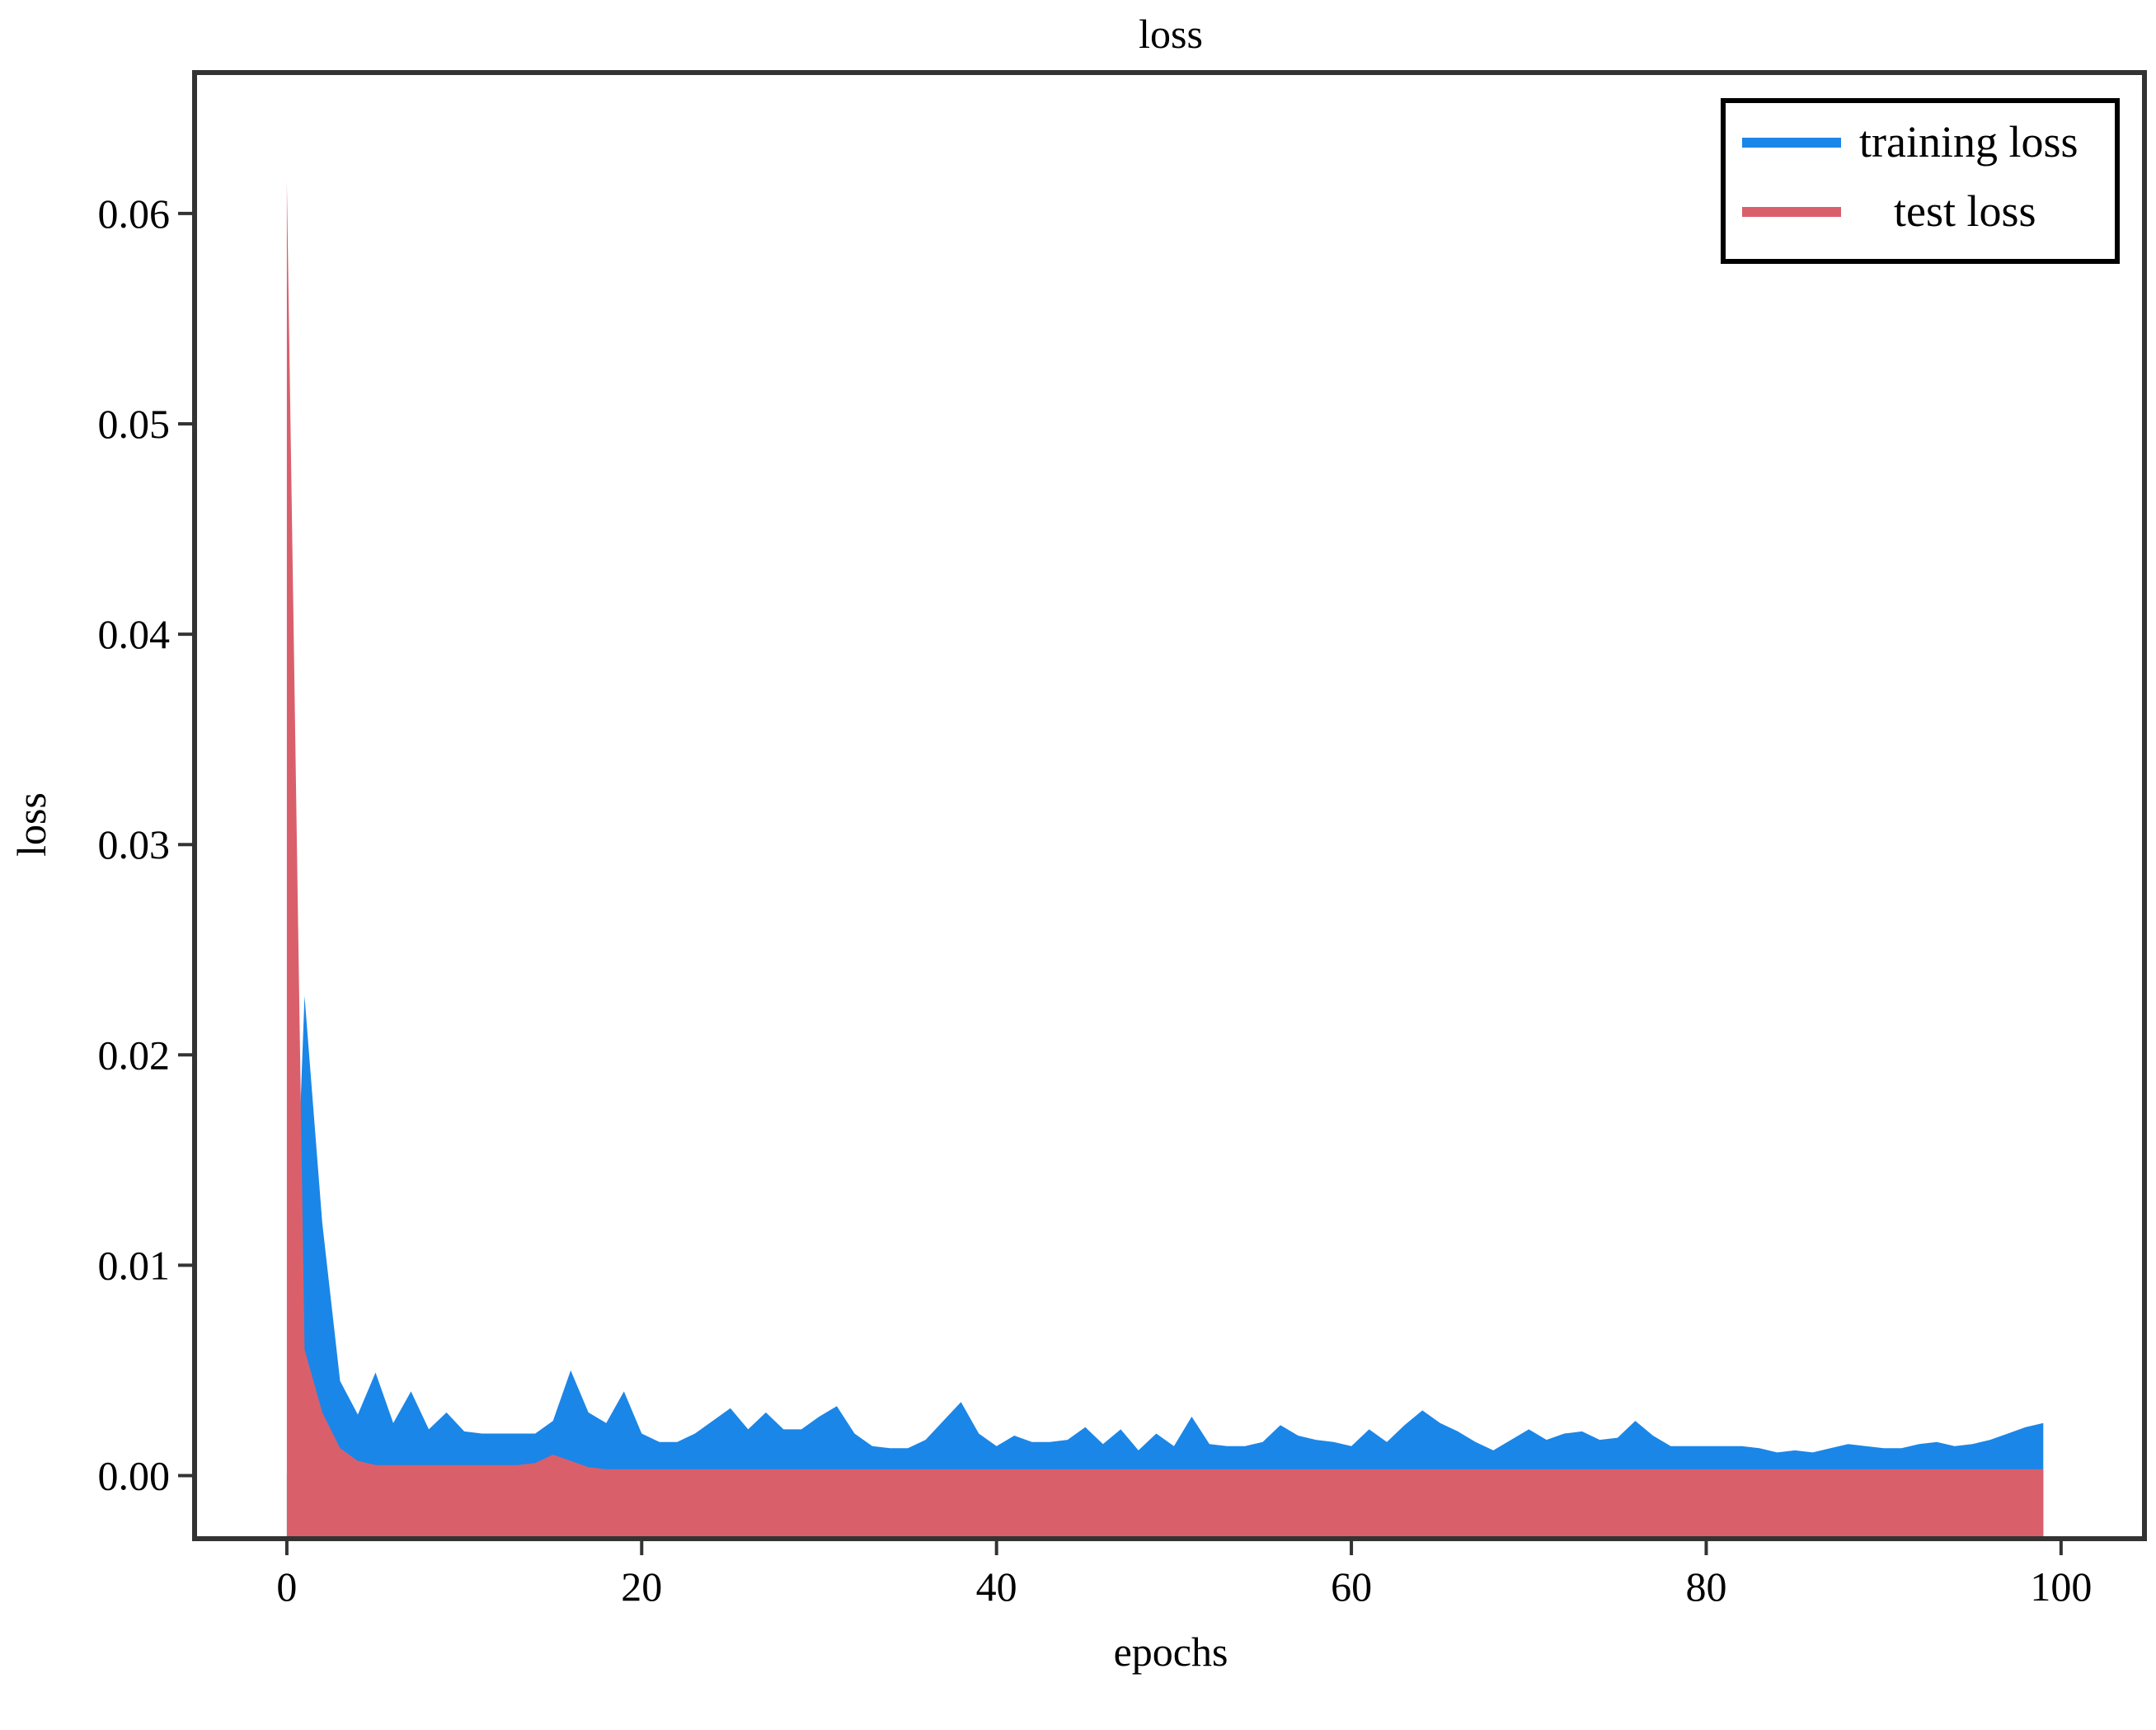  I want to click on legend: training loss test loss, so click(1921, 181).